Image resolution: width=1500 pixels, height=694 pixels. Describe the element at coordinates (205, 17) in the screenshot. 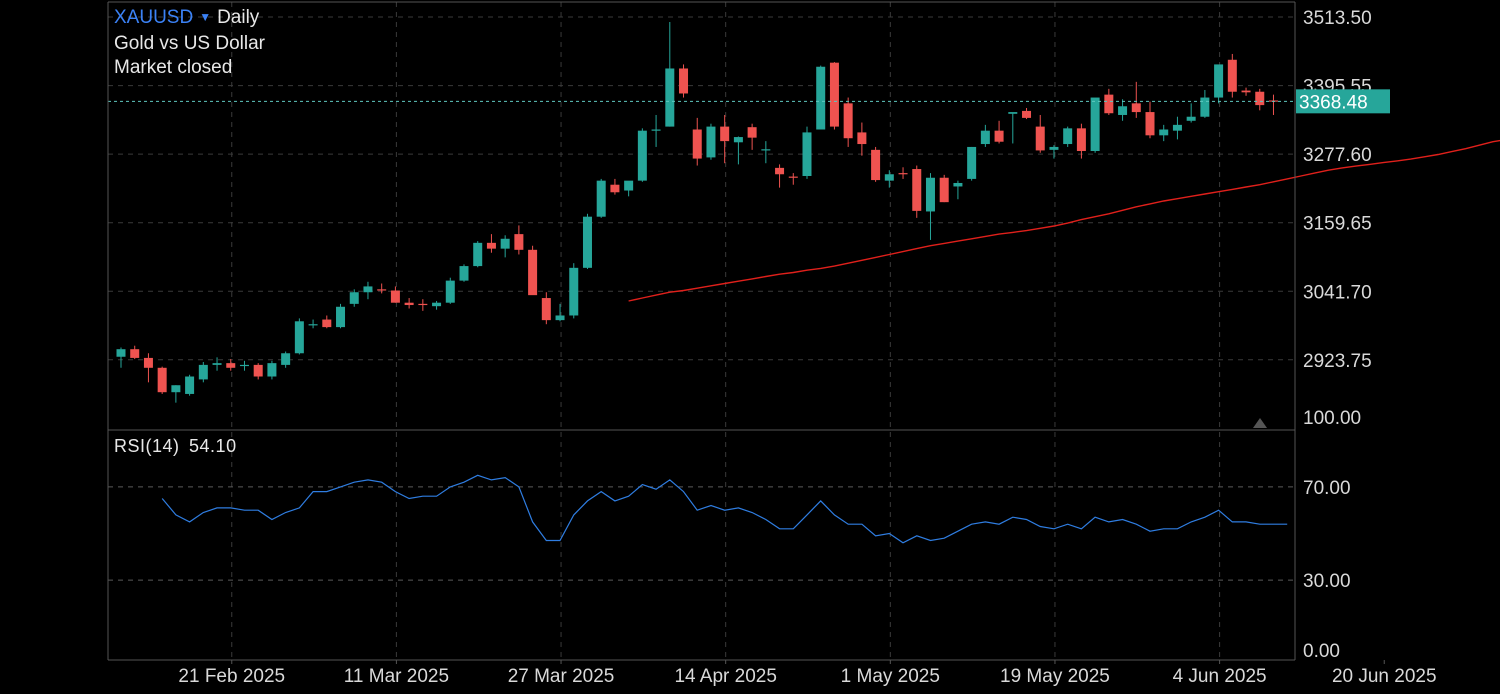

I see `caret-down-icon: ▼` at that location.